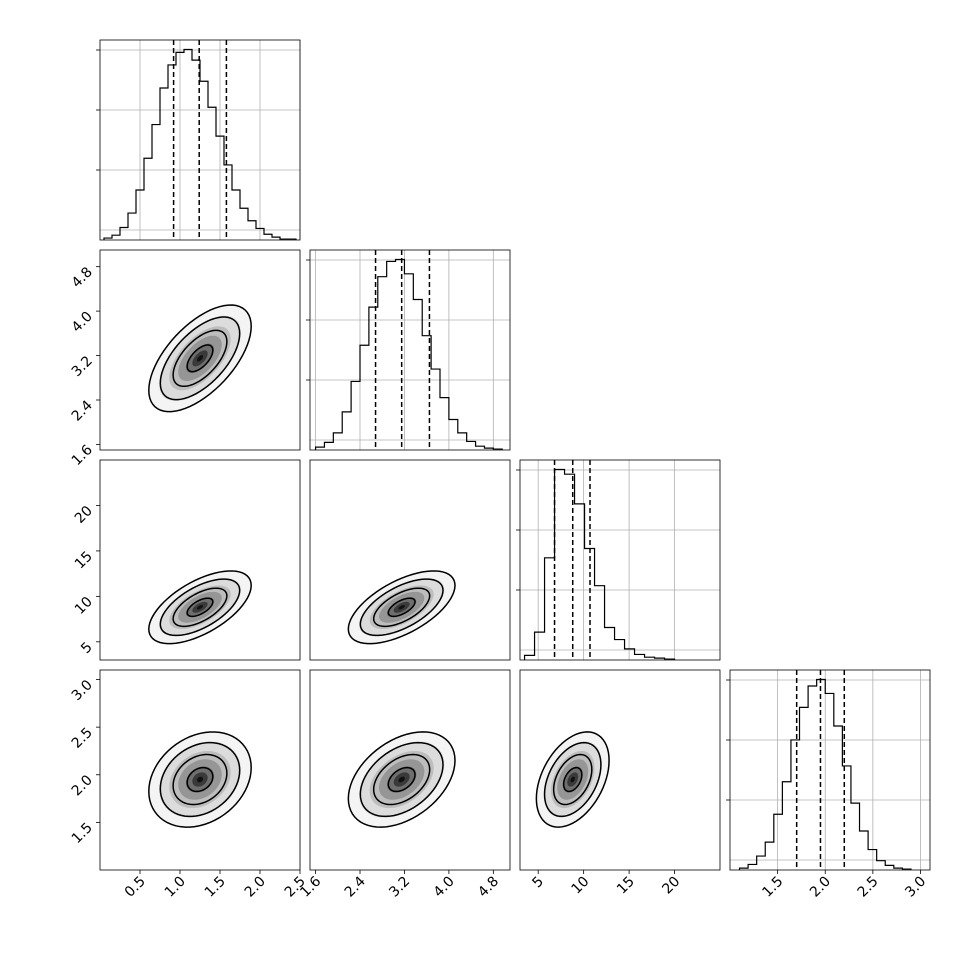  Describe the element at coordinates (772, 887) in the screenshot. I see `x-tick-label-3-0: 1.5` at that location.